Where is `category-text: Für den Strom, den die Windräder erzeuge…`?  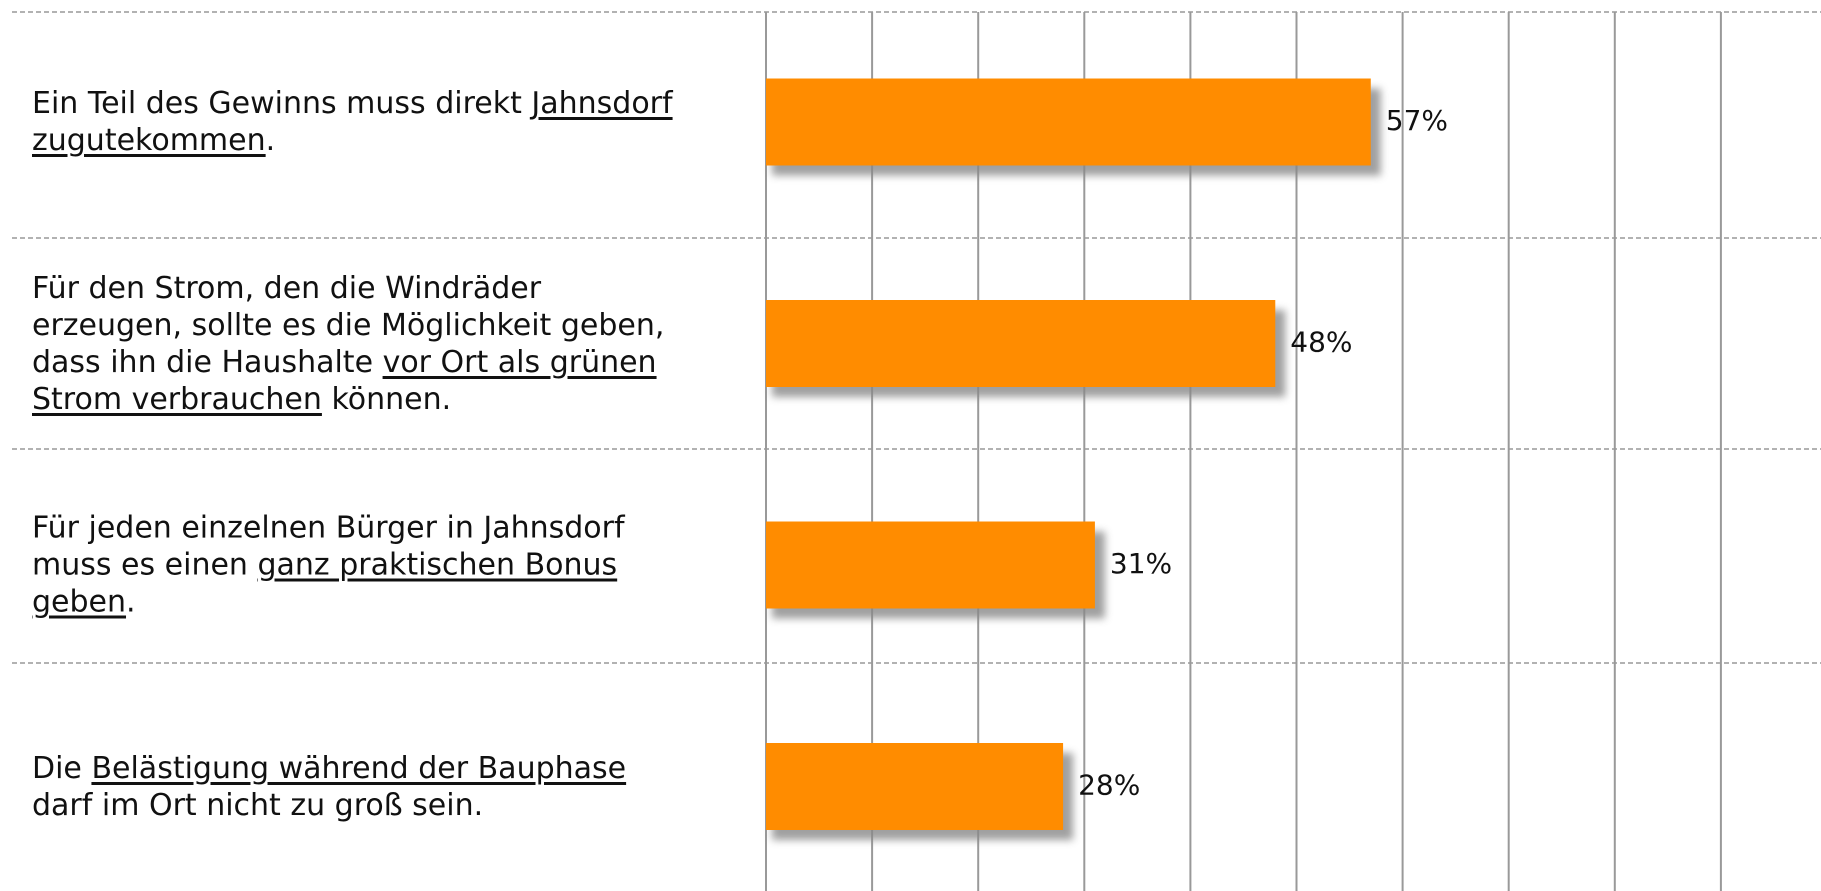 category-text: Für den Strom, den die Windräder erzeuge… is located at coordinates (348, 325).